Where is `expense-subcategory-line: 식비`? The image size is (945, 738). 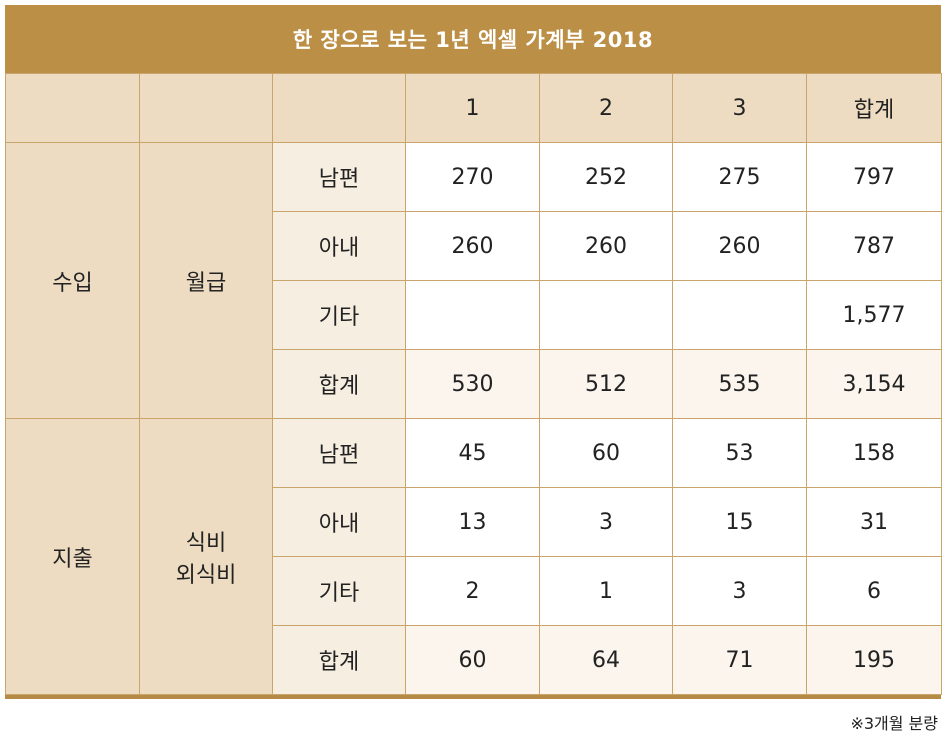
expense-subcategory-line: 식비 is located at coordinates (206, 543).